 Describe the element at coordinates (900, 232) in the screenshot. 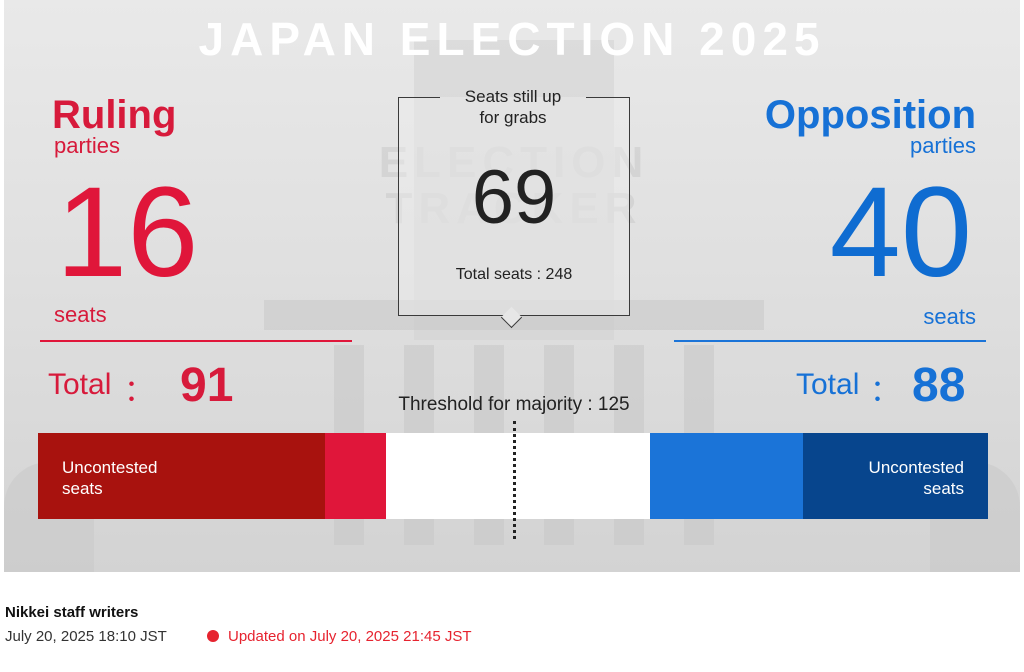

I see `opposition-seats-won: 40` at that location.